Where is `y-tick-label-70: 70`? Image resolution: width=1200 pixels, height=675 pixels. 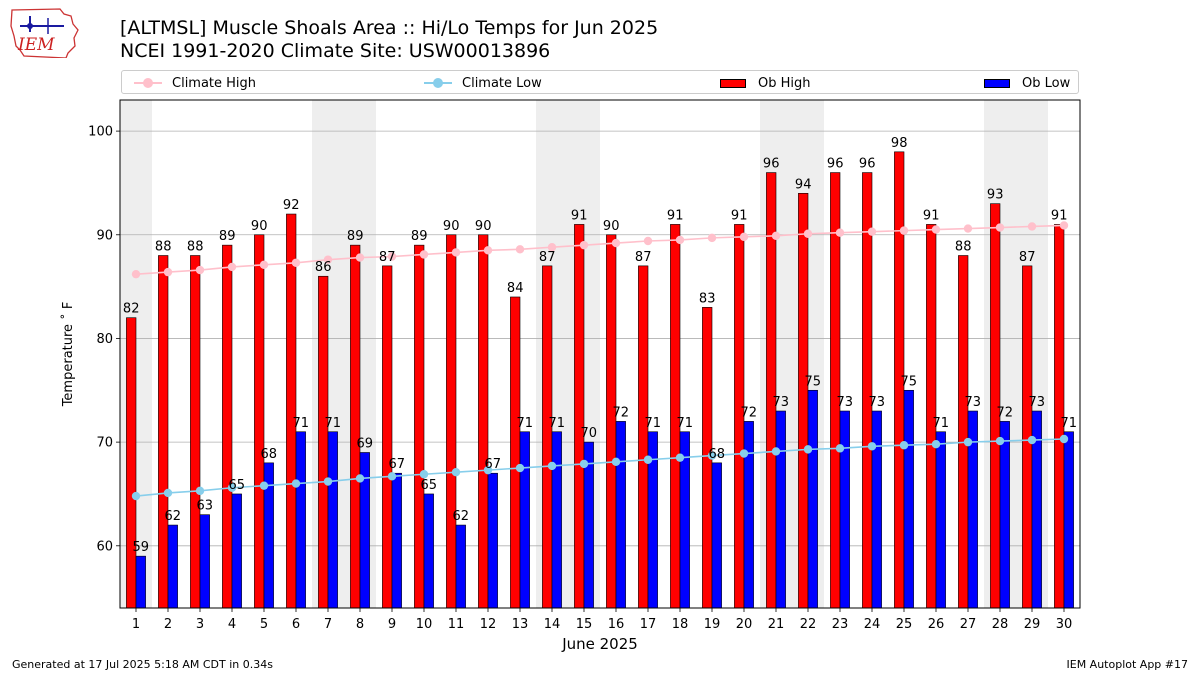 y-tick-label-70: 70 is located at coordinates (104, 443).